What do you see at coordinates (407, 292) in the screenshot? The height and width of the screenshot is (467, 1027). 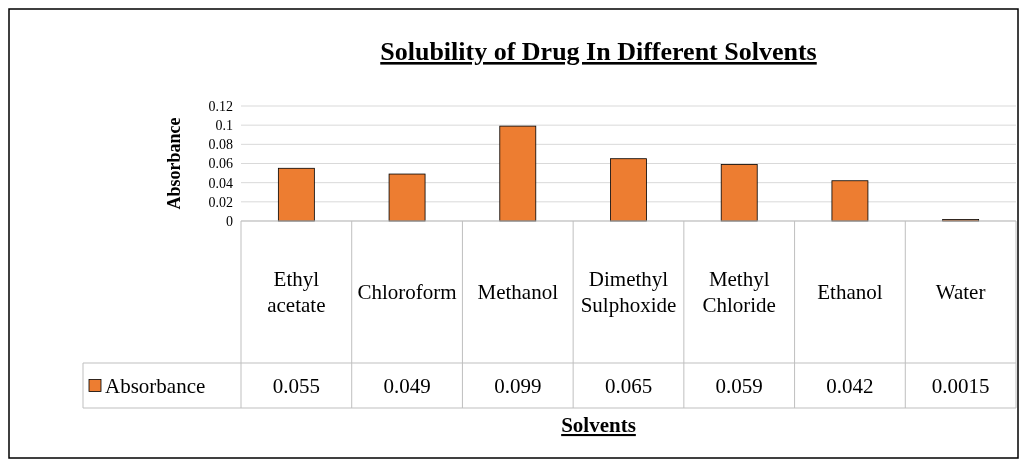 I see `x-tick-label: Chloroform` at bounding box center [407, 292].